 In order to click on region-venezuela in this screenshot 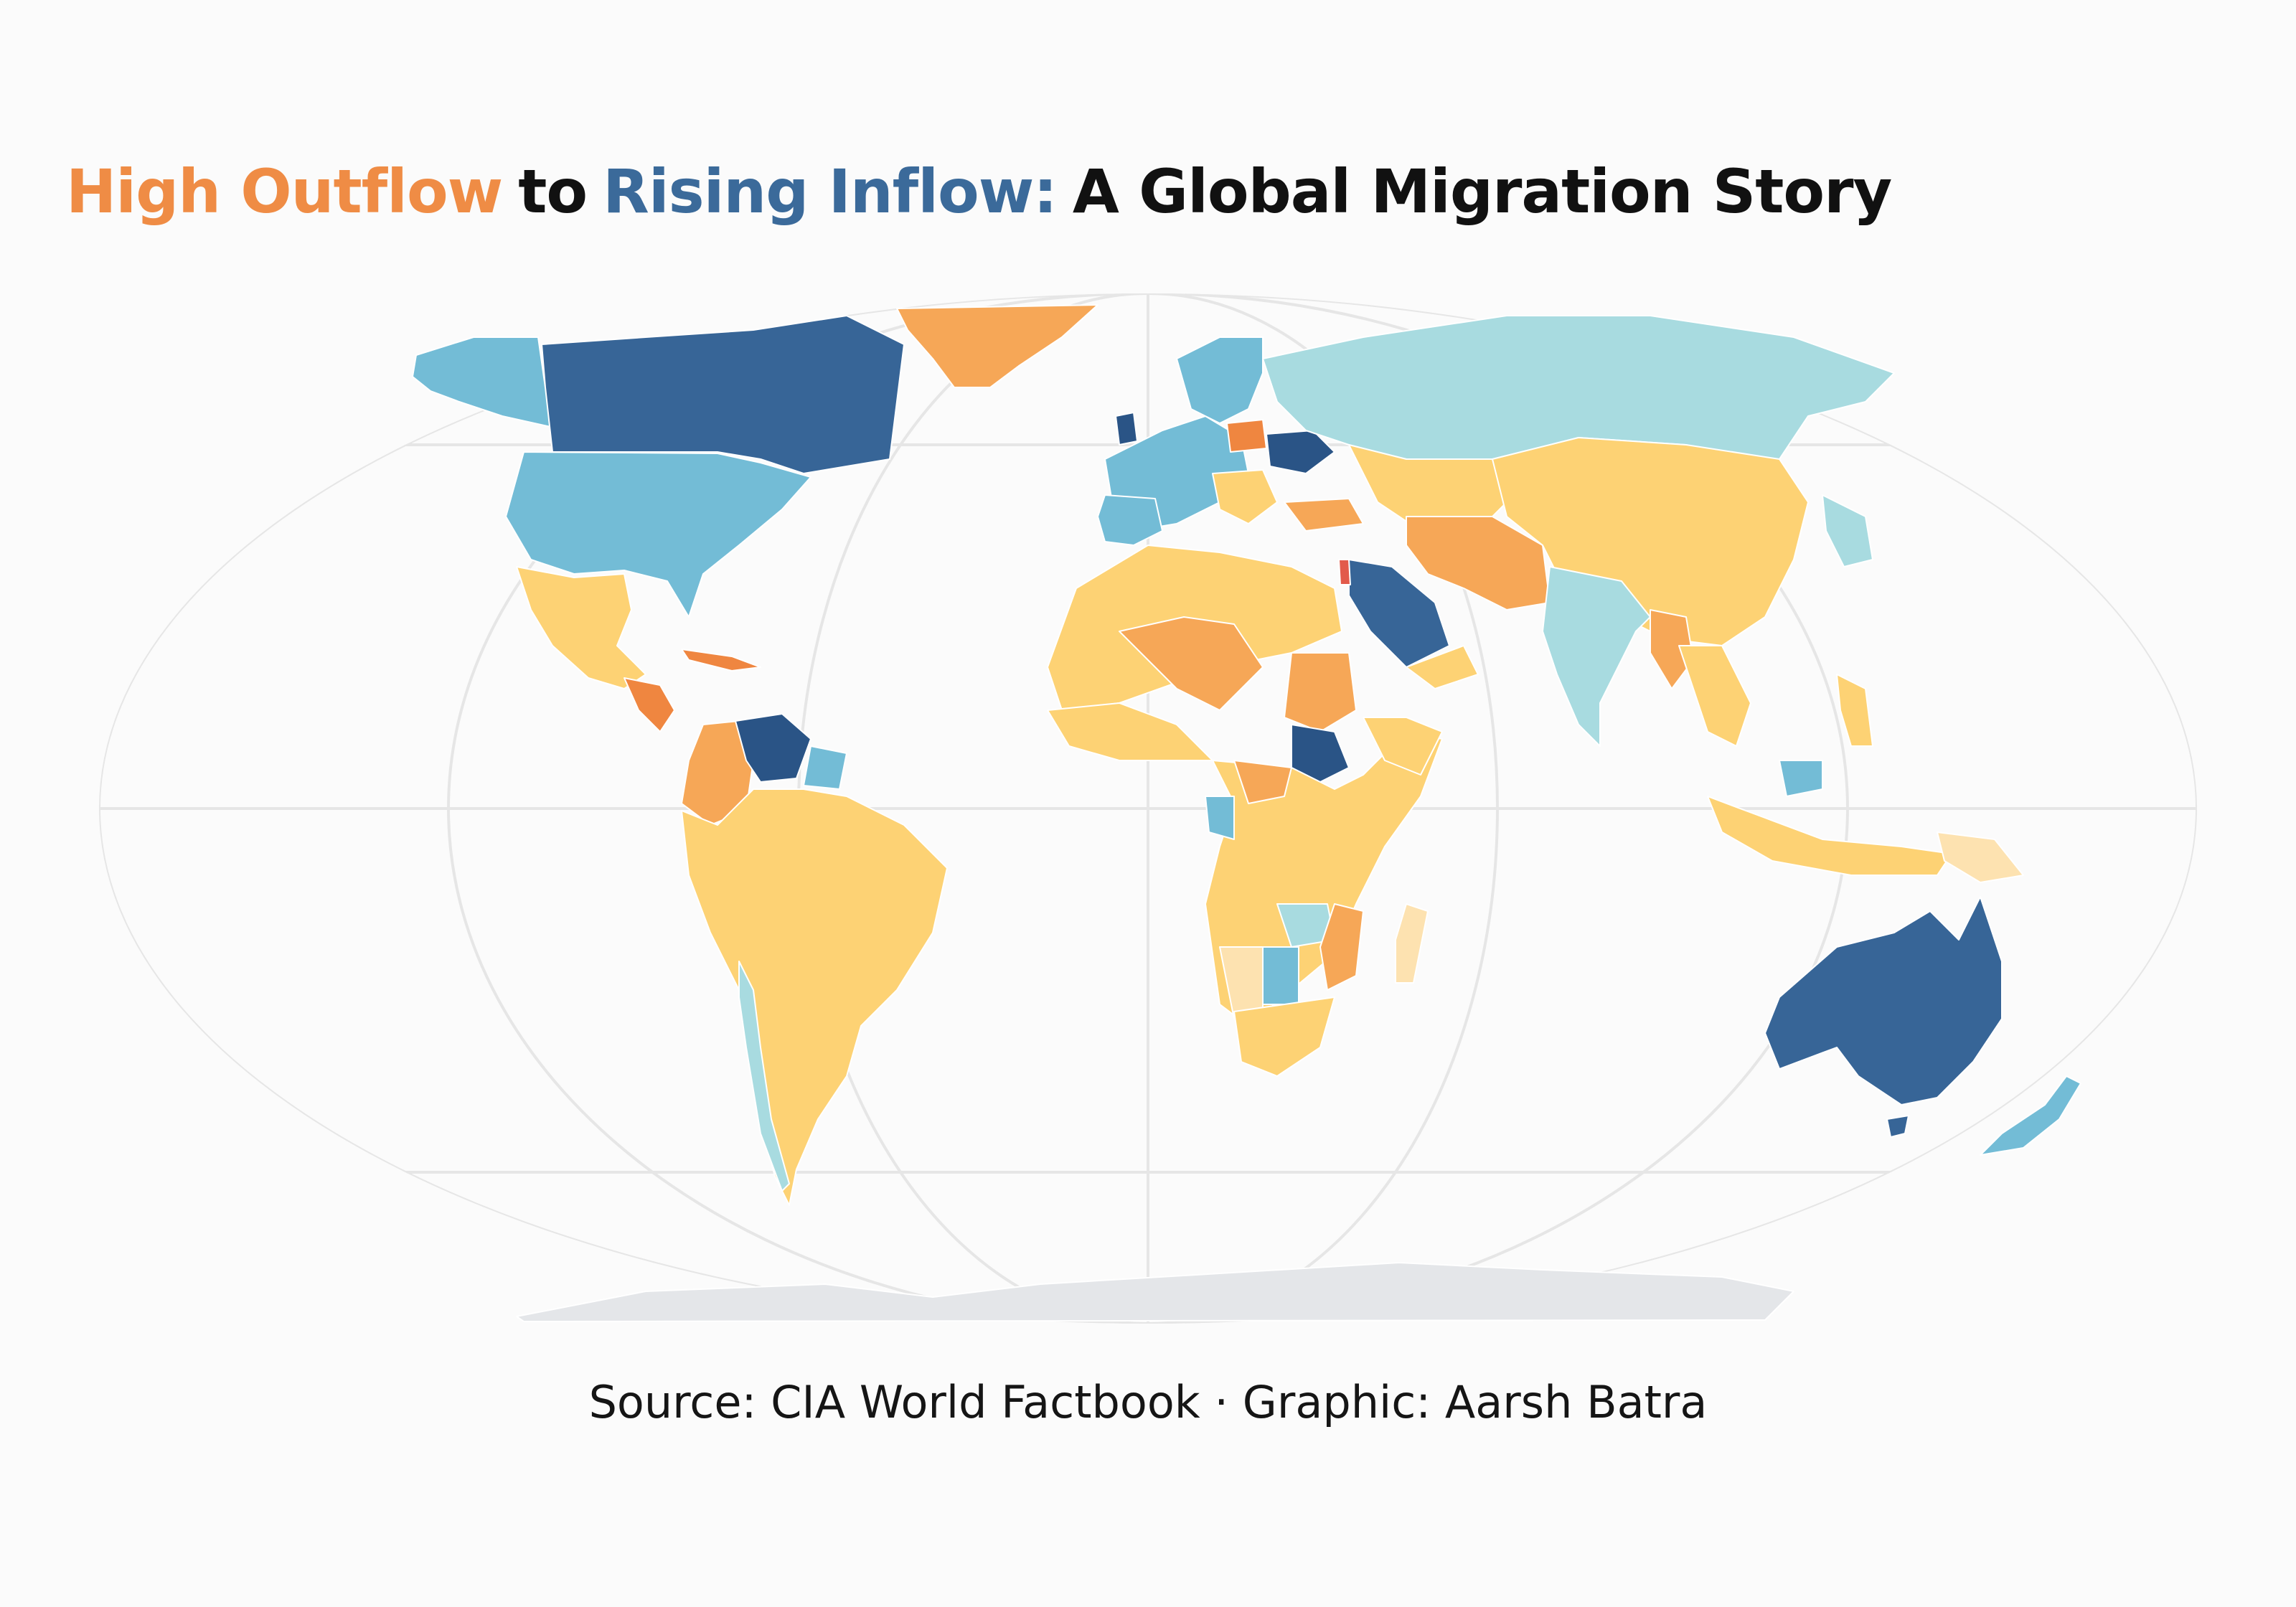, I will do `click(773, 748)`.